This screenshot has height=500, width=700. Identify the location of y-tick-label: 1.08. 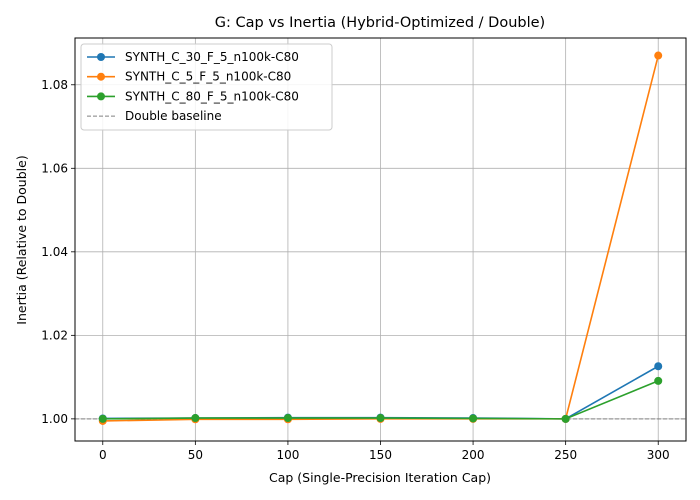
(54, 85).